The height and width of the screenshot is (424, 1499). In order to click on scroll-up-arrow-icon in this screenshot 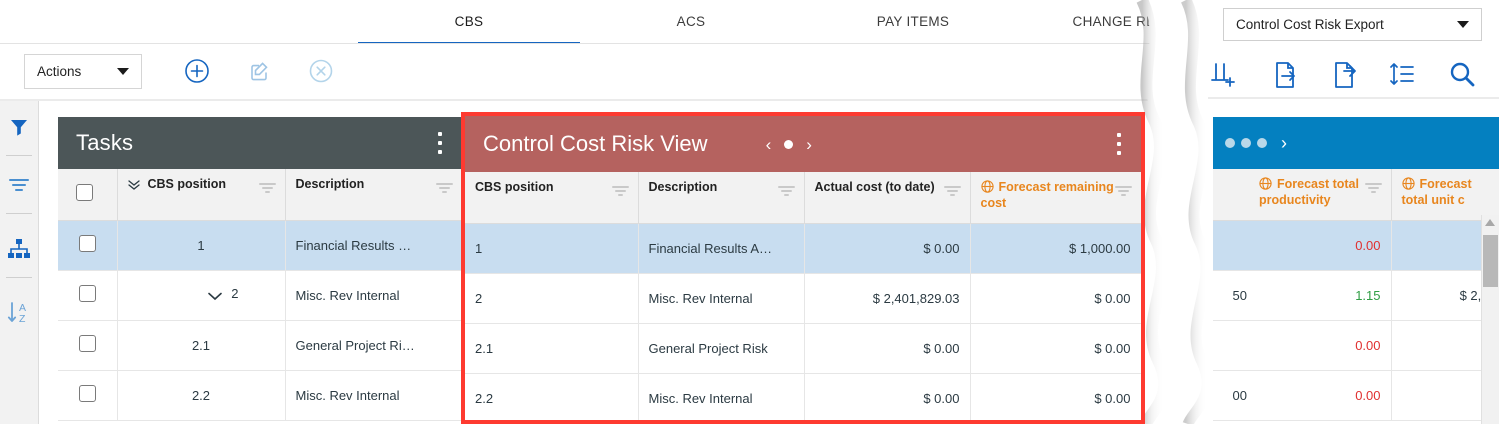, I will do `click(1490, 222)`.